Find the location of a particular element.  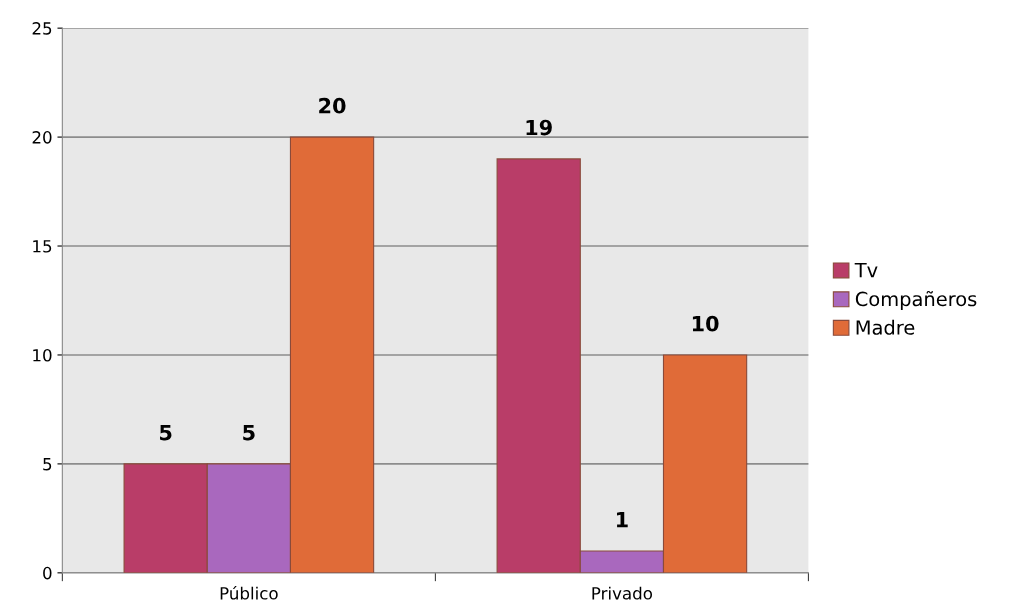

y-tick-label: 15 is located at coordinates (42, 246).